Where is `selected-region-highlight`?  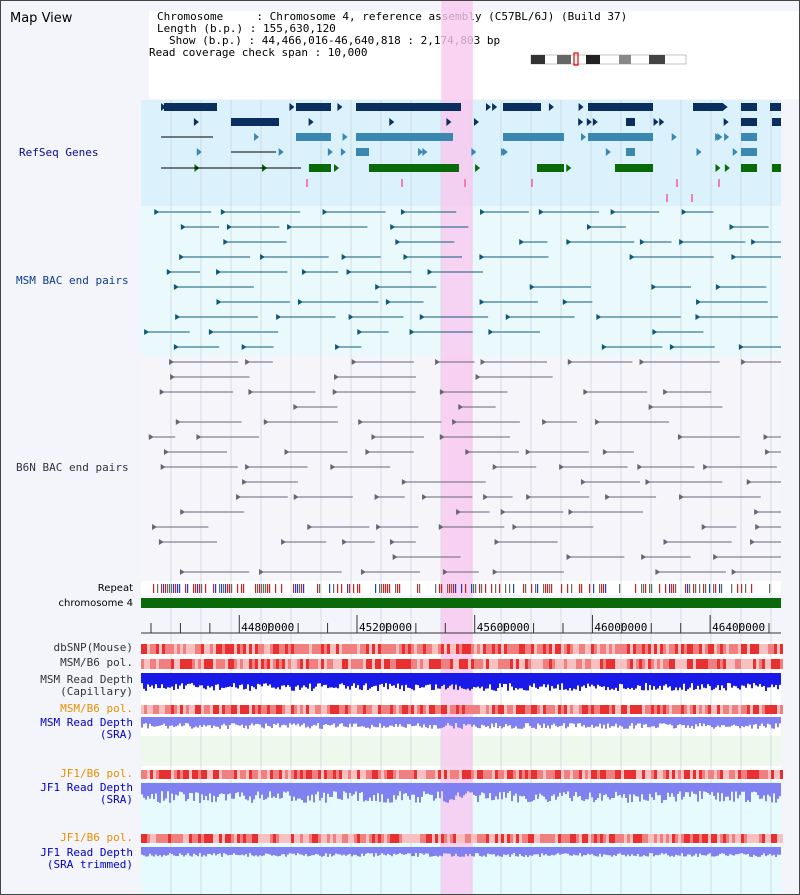
selected-region-highlight is located at coordinates (457, 447).